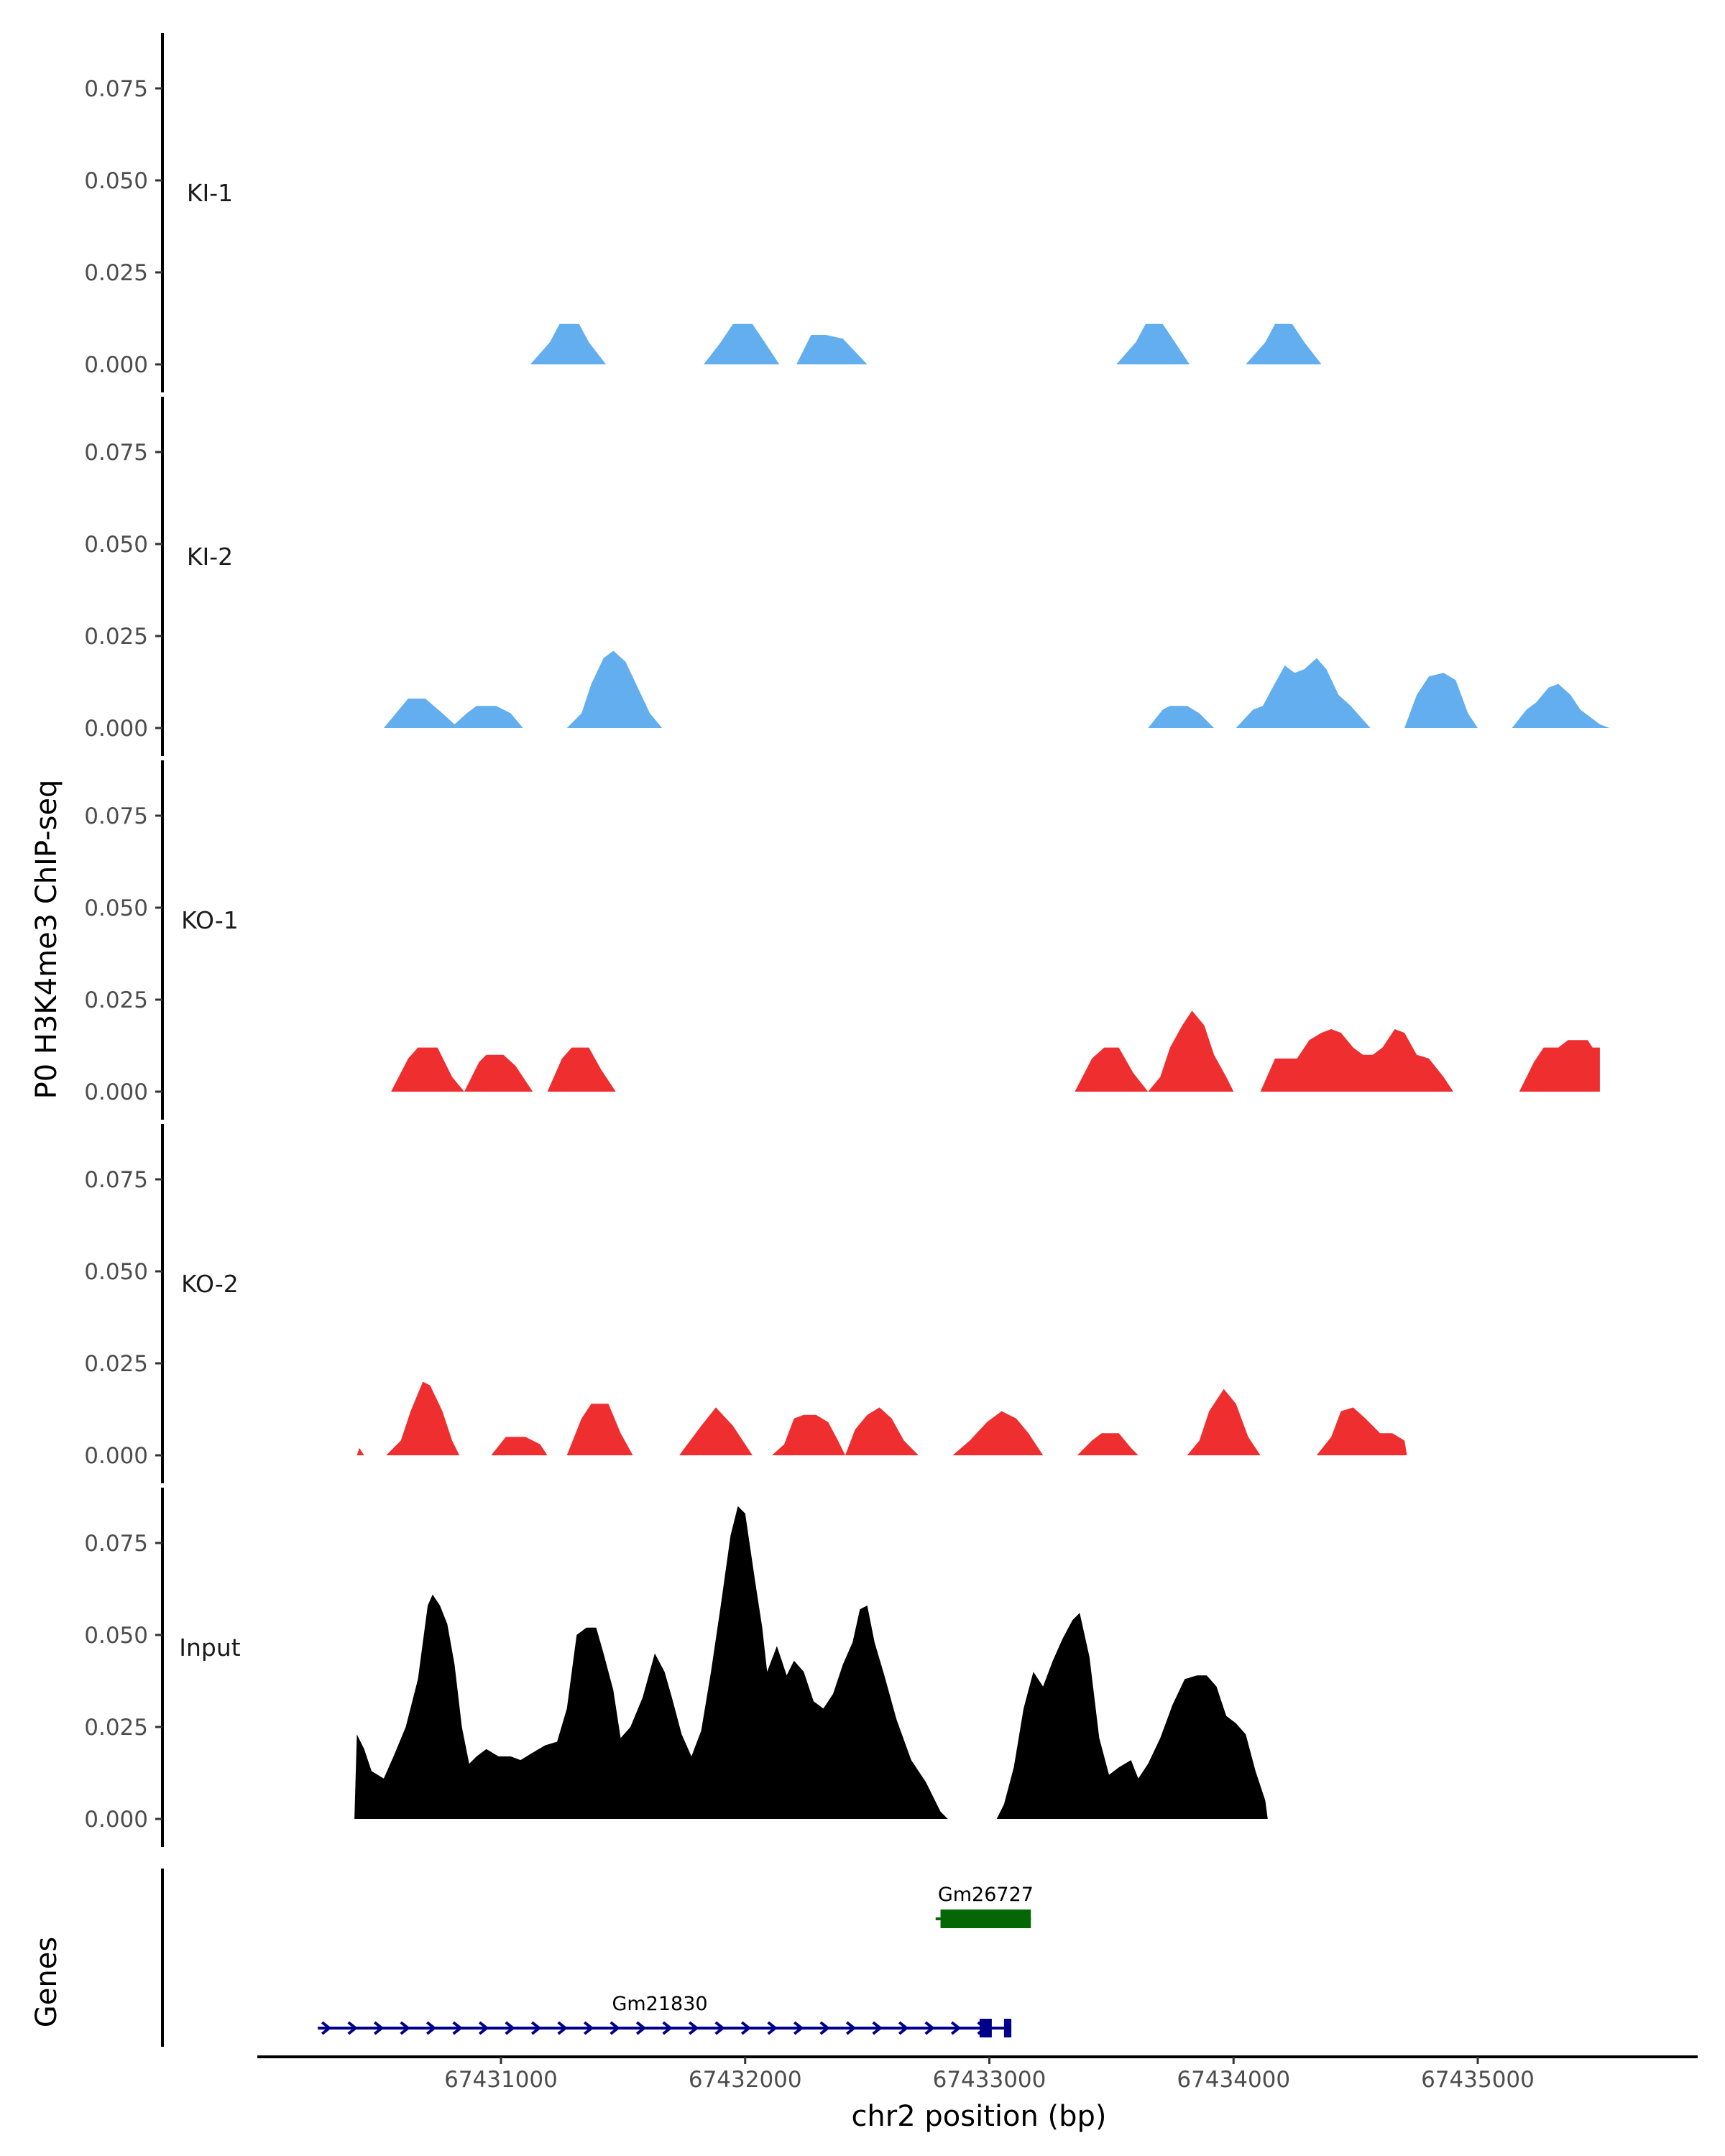 This screenshot has height=2156, width=1725. I want to click on genes-axis-title: Genes, so click(46, 1982).